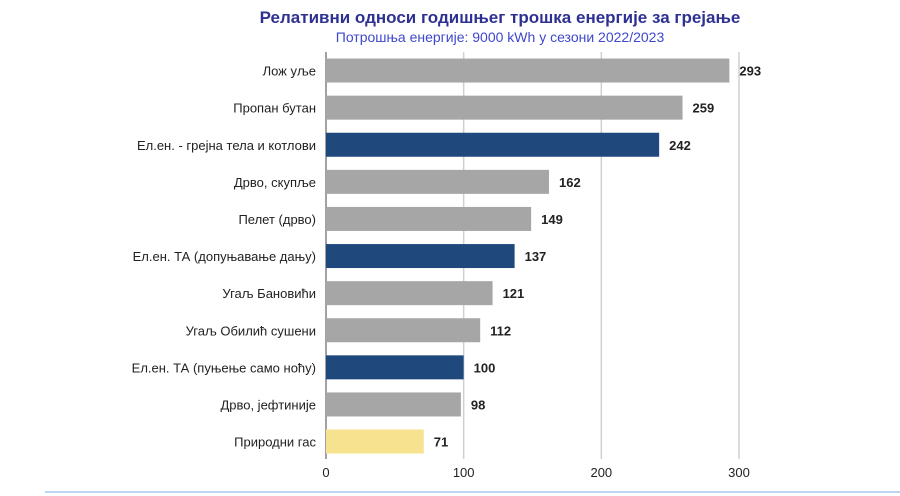 This screenshot has width=900, height=496. What do you see at coordinates (224, 367) in the screenshot?
I see `category-label: Ел.ен. ТА (пуњење само ноћу)` at bounding box center [224, 367].